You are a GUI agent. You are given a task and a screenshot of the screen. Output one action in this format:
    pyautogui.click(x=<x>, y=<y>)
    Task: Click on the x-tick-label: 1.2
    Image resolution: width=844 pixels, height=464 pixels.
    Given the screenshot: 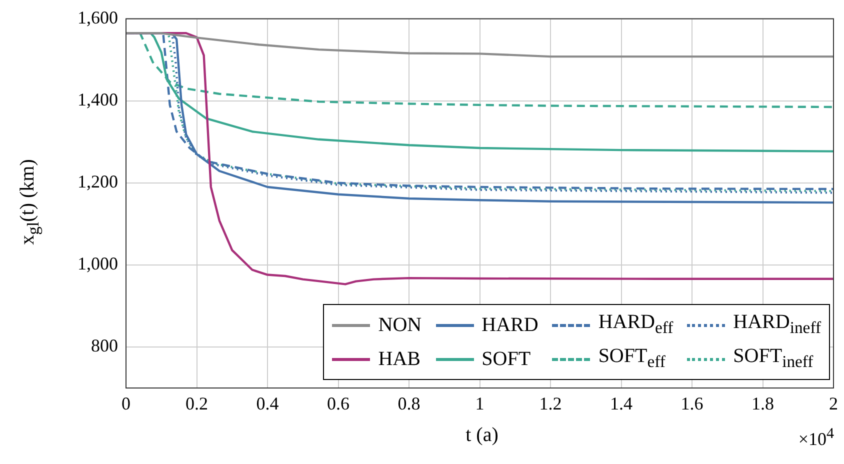 What is the action you would take?
    pyautogui.click(x=550, y=404)
    